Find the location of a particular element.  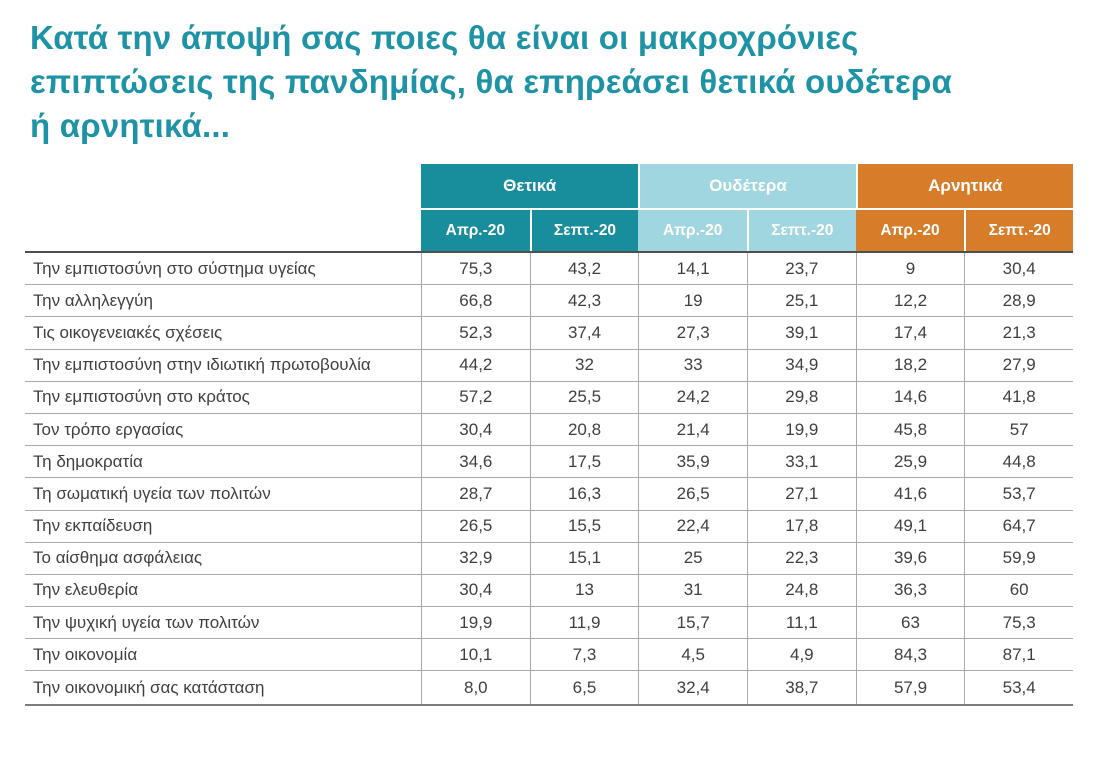

value-cell: 41,6 is located at coordinates (910, 494).